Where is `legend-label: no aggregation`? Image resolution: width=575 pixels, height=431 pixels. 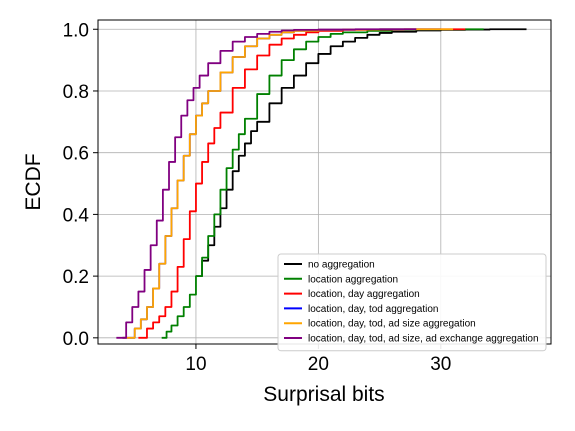 legend-label: no aggregation is located at coordinates (341, 265).